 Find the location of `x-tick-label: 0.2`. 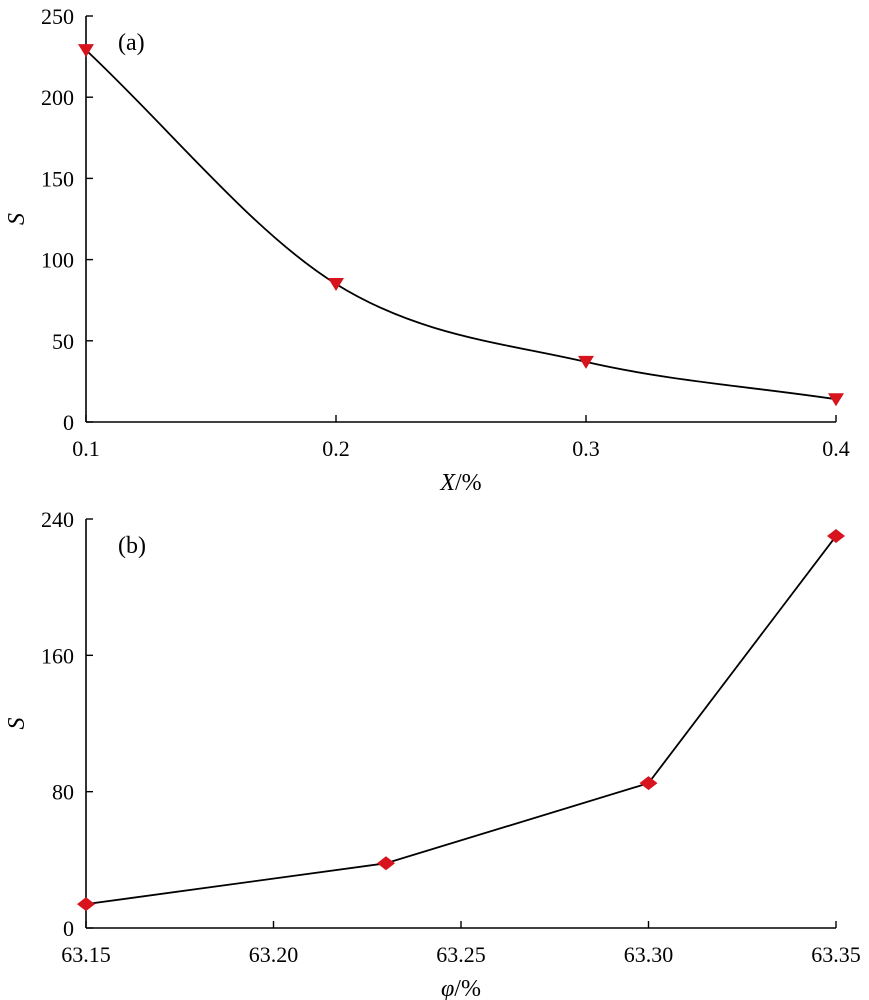

x-tick-label: 0.2 is located at coordinates (336, 448).